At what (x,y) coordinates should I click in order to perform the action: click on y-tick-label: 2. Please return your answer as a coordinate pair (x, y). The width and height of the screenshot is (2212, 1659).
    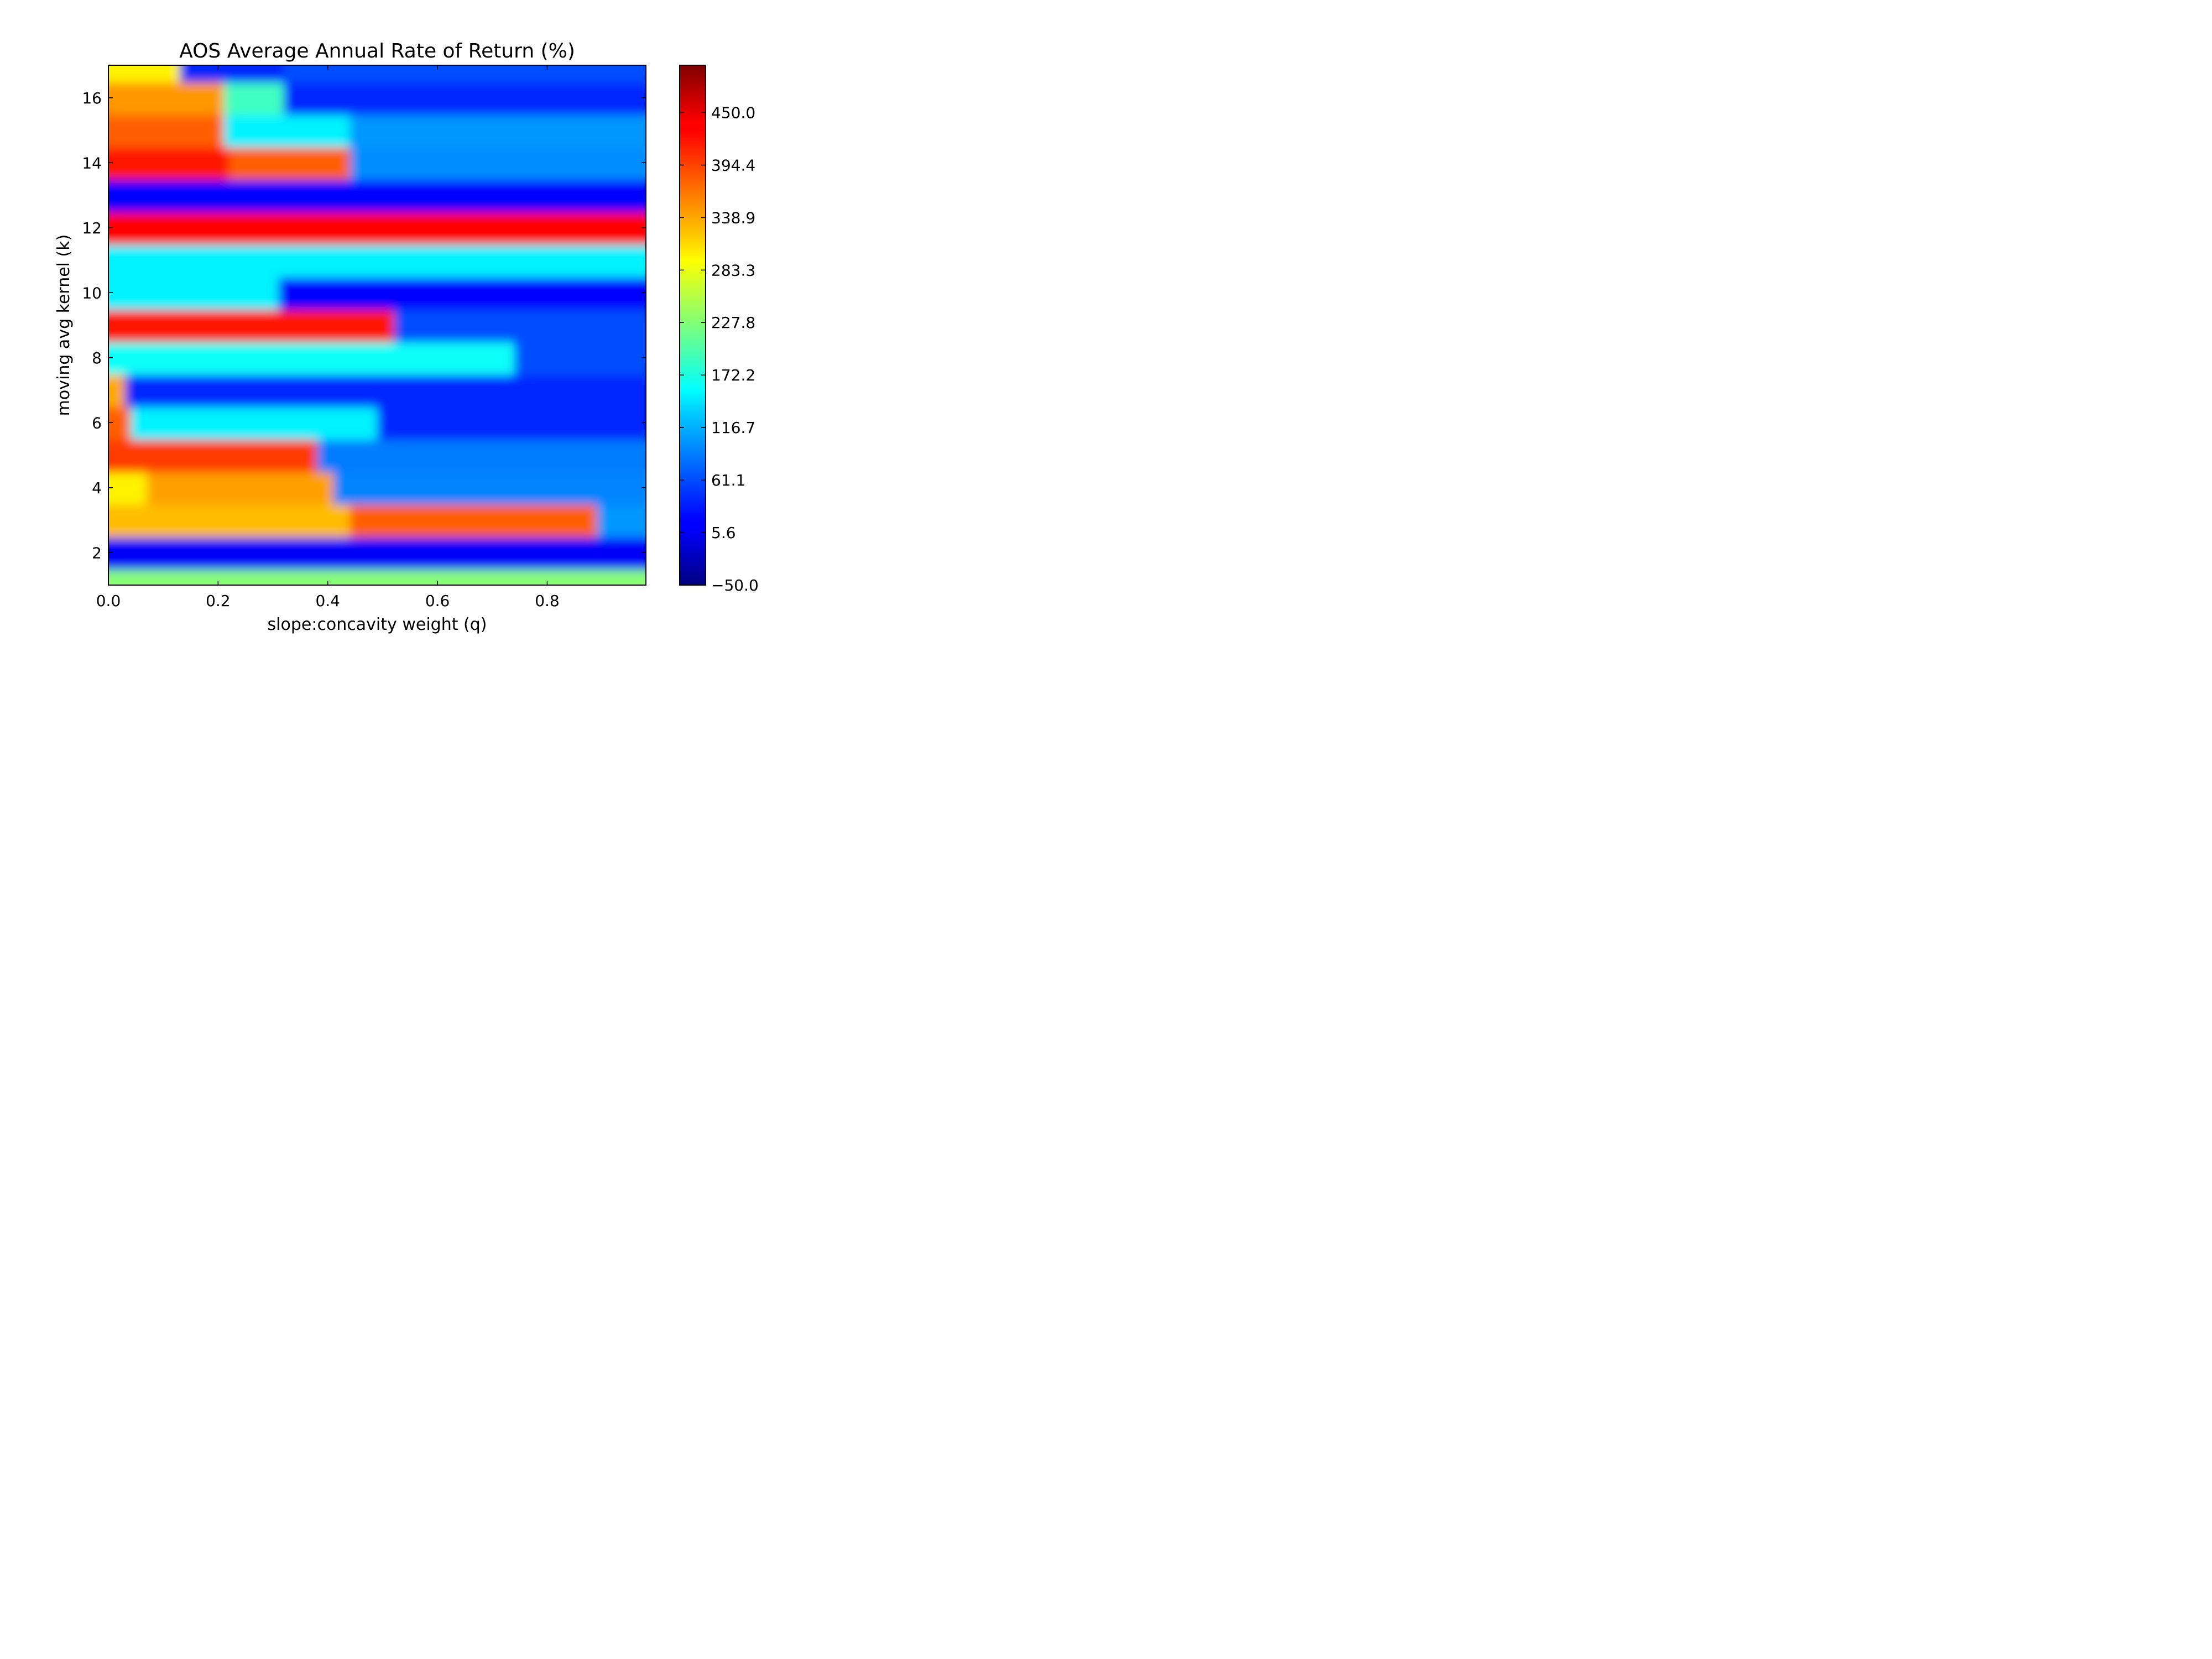
    Looking at the image, I should click on (97, 553).